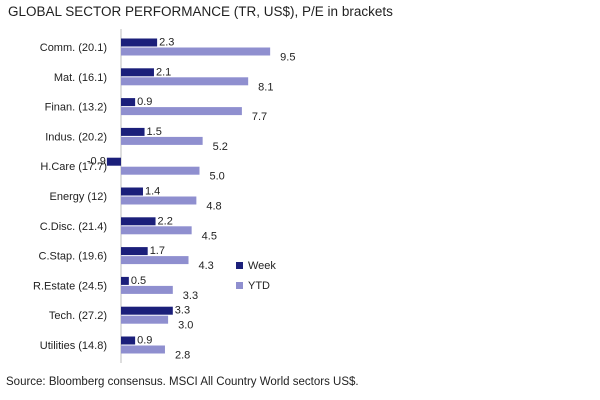 This screenshot has width=600, height=400. Describe the element at coordinates (239, 265) in the screenshot. I see `legend-week-swatch` at that location.